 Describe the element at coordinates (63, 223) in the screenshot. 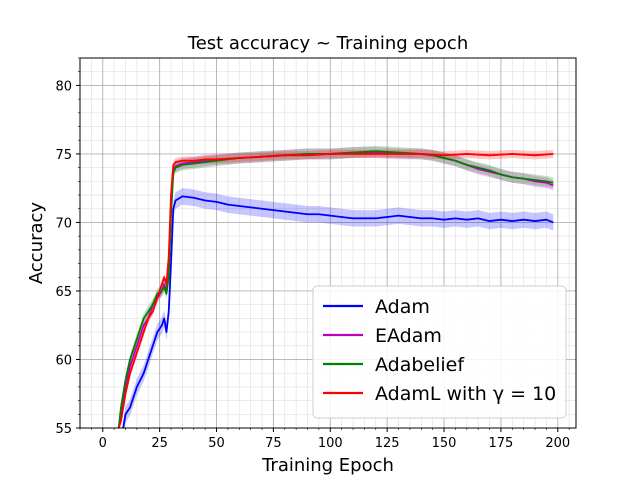

I see `y-tick-label: 70` at that location.